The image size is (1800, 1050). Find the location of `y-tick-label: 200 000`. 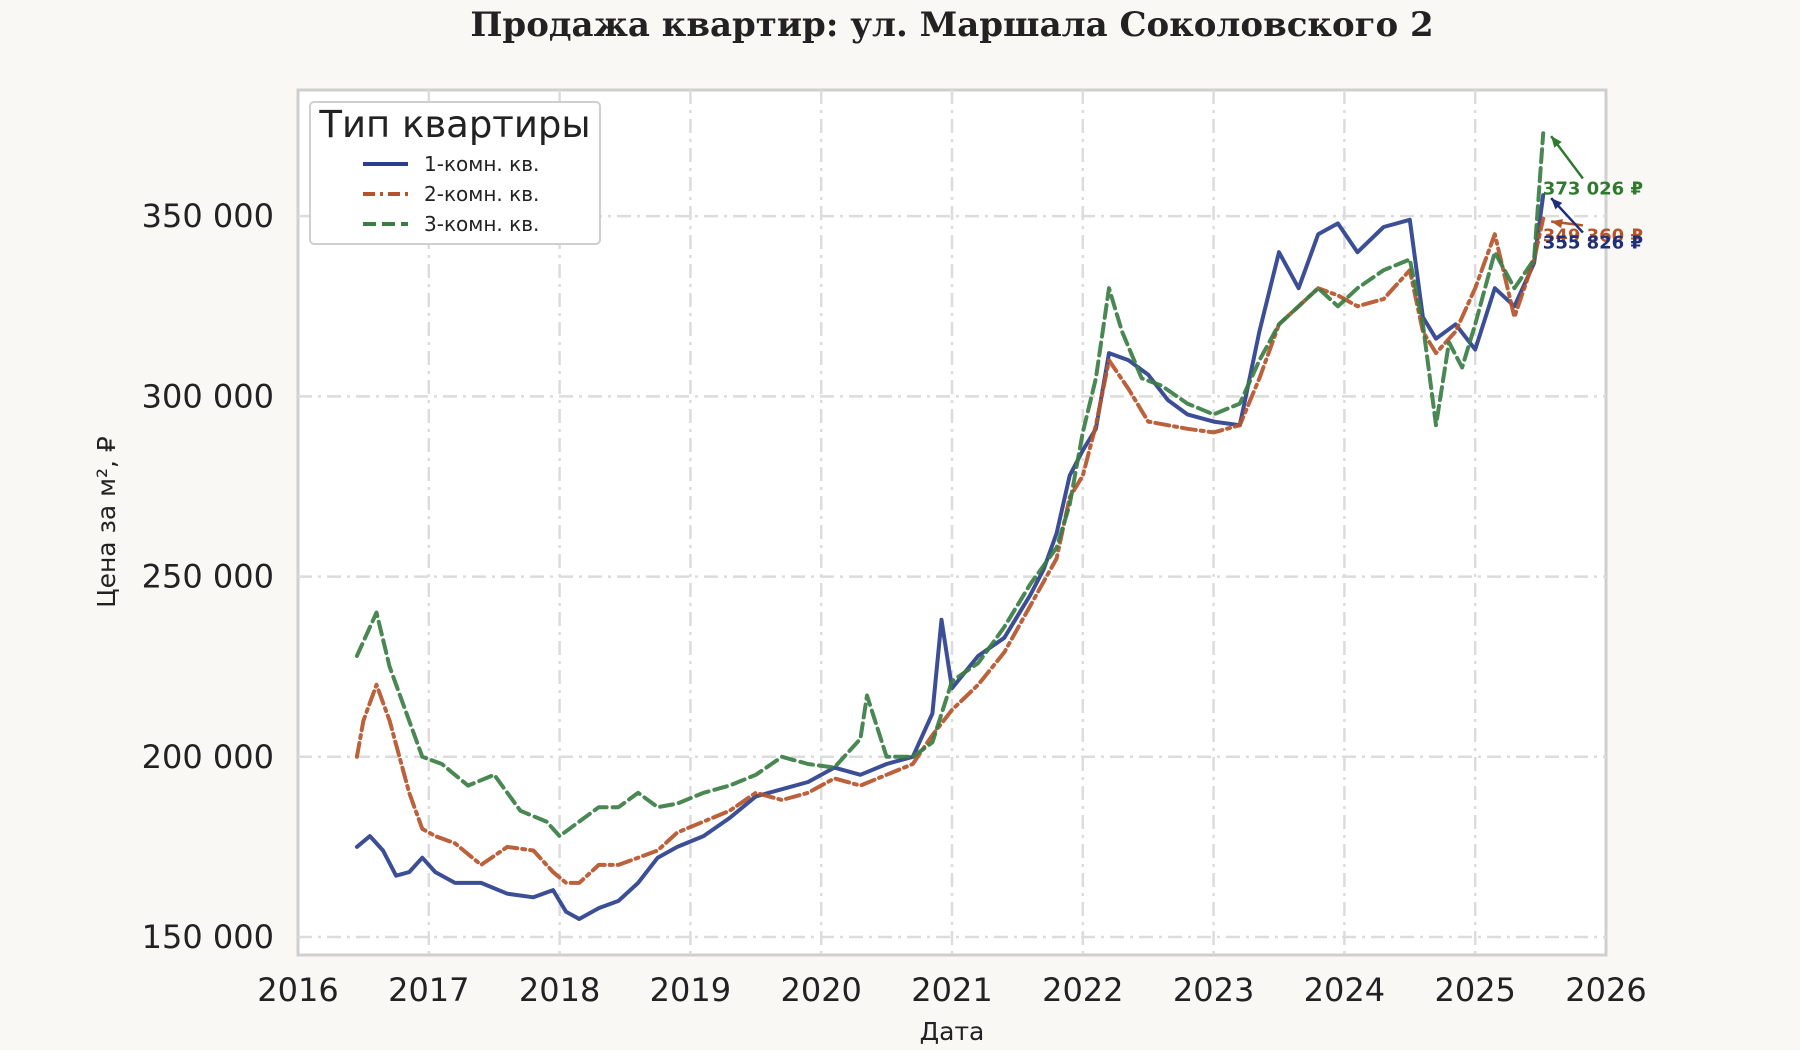

y-tick-label: 200 000 is located at coordinates (208, 757).